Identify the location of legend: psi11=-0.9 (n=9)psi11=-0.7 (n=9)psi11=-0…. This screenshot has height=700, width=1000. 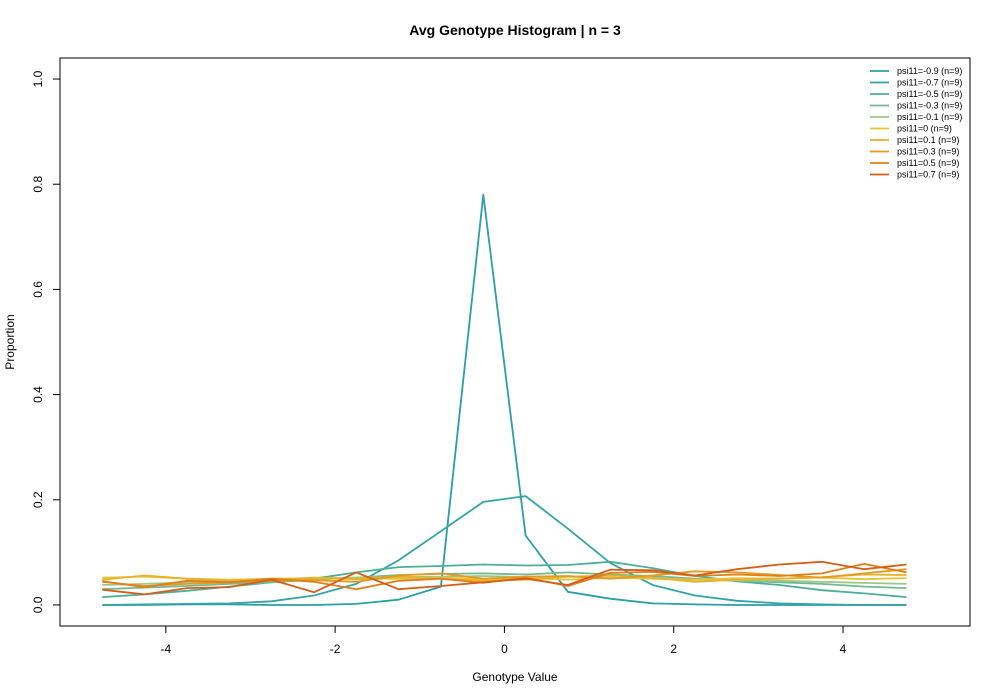
(916, 123).